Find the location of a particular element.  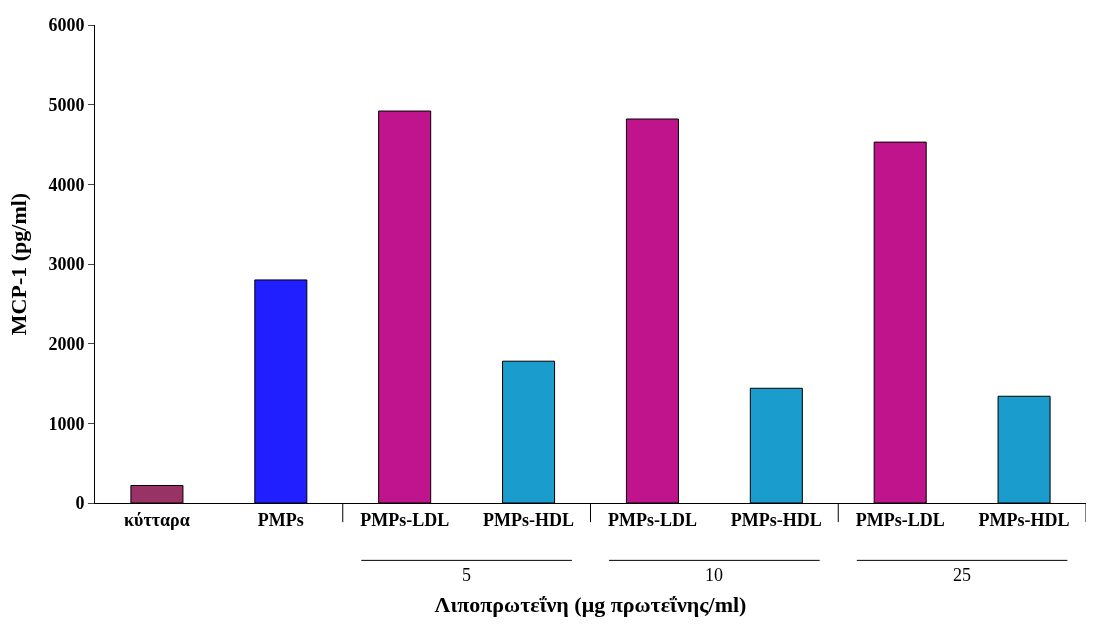

y-tick-label: 3000 is located at coordinates (66, 264).